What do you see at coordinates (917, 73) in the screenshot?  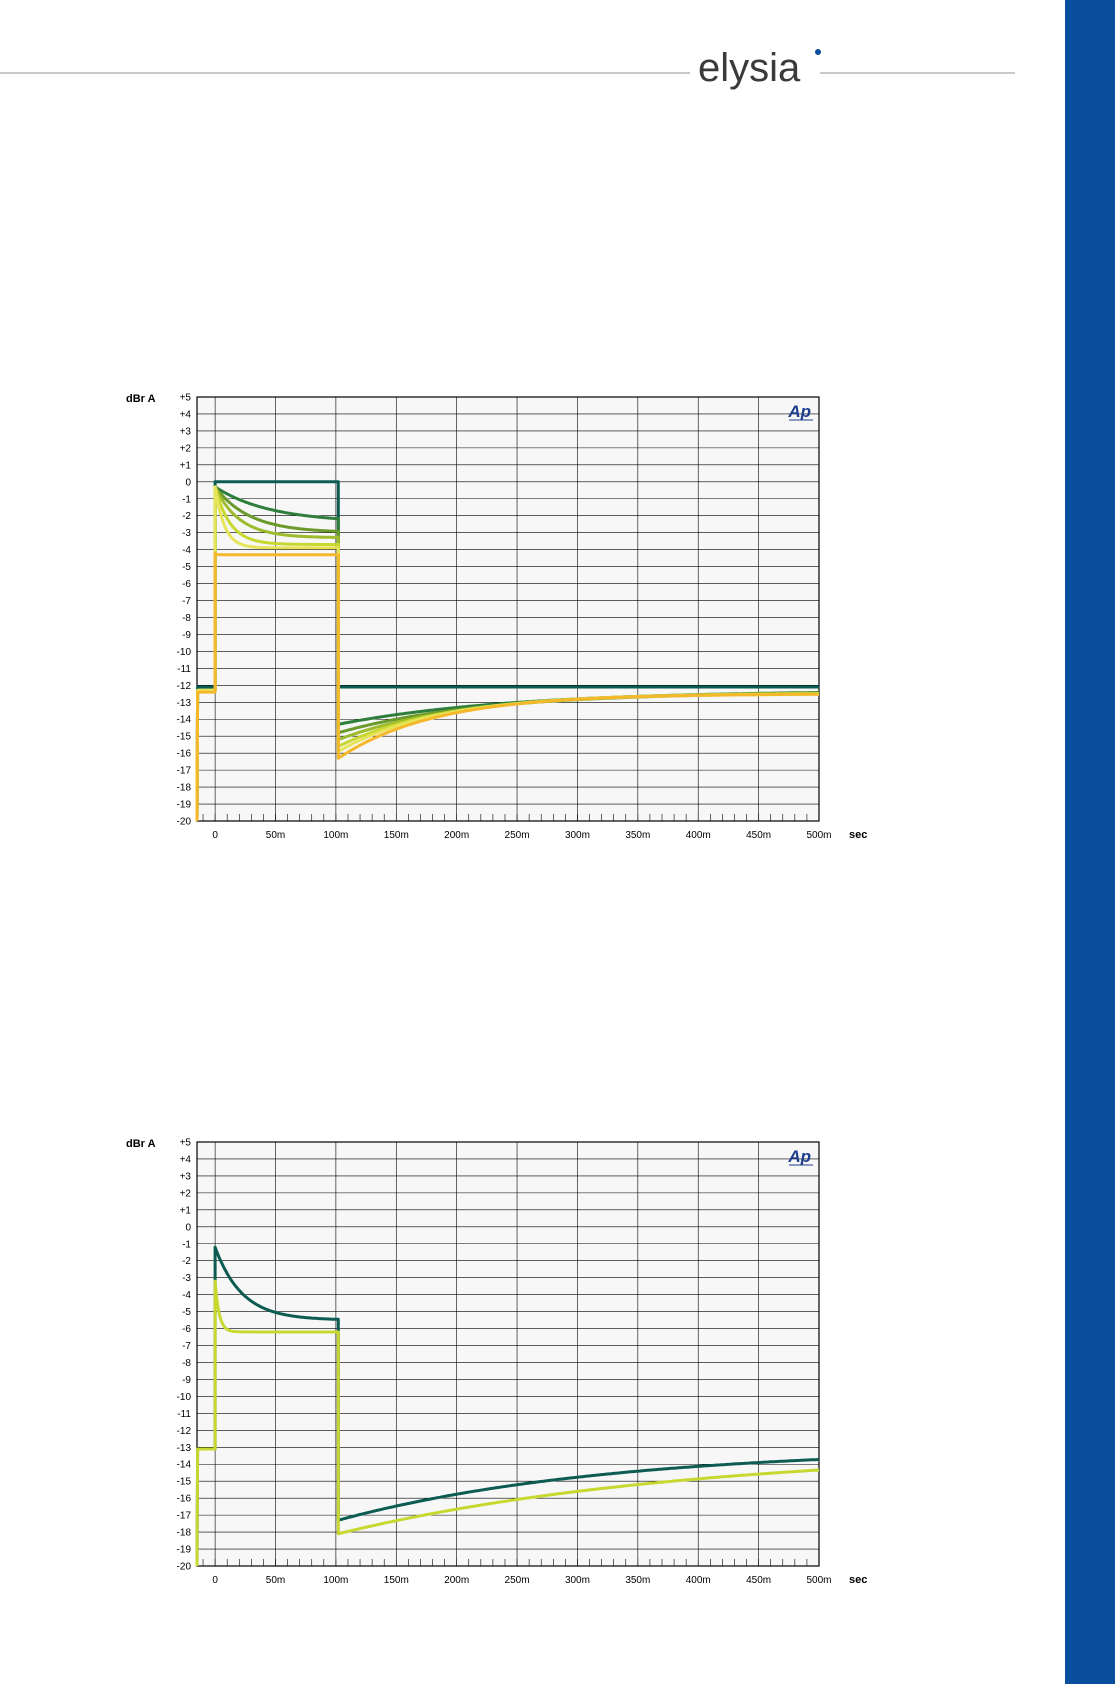 I see `header-rule-right` at bounding box center [917, 73].